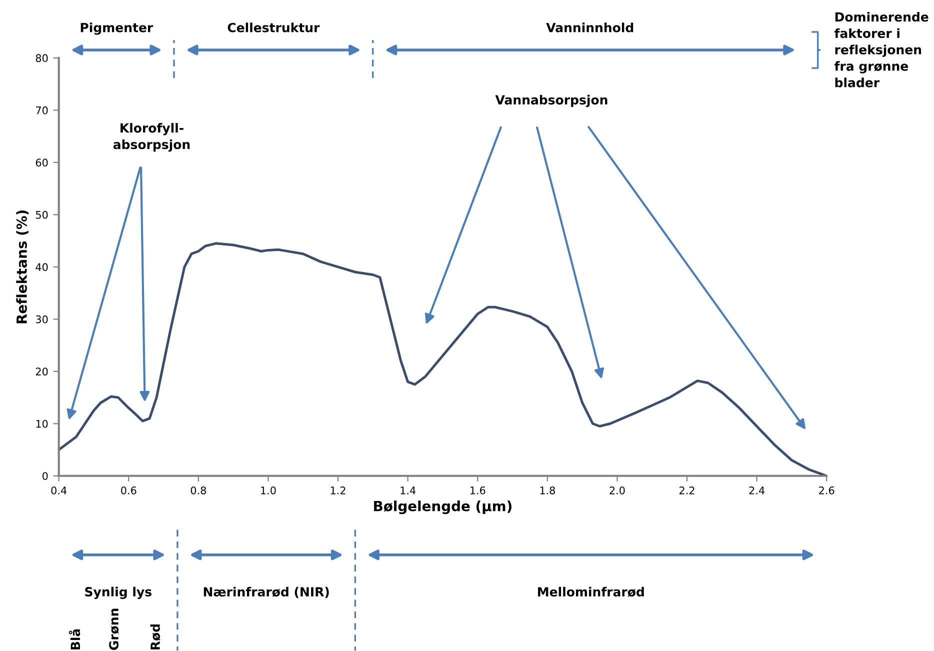 This screenshot has height=651, width=934. What do you see at coordinates (42, 424) in the screenshot?
I see `y-tick-label: 10` at bounding box center [42, 424].